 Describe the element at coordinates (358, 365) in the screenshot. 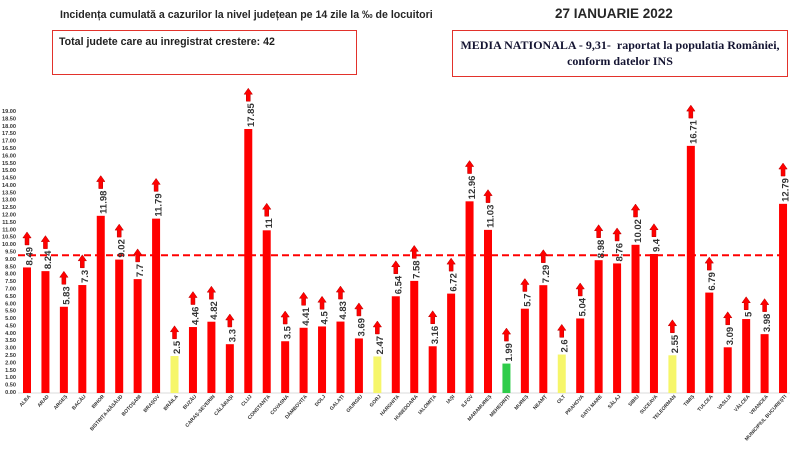

I see `bar-giurgiu` at that location.